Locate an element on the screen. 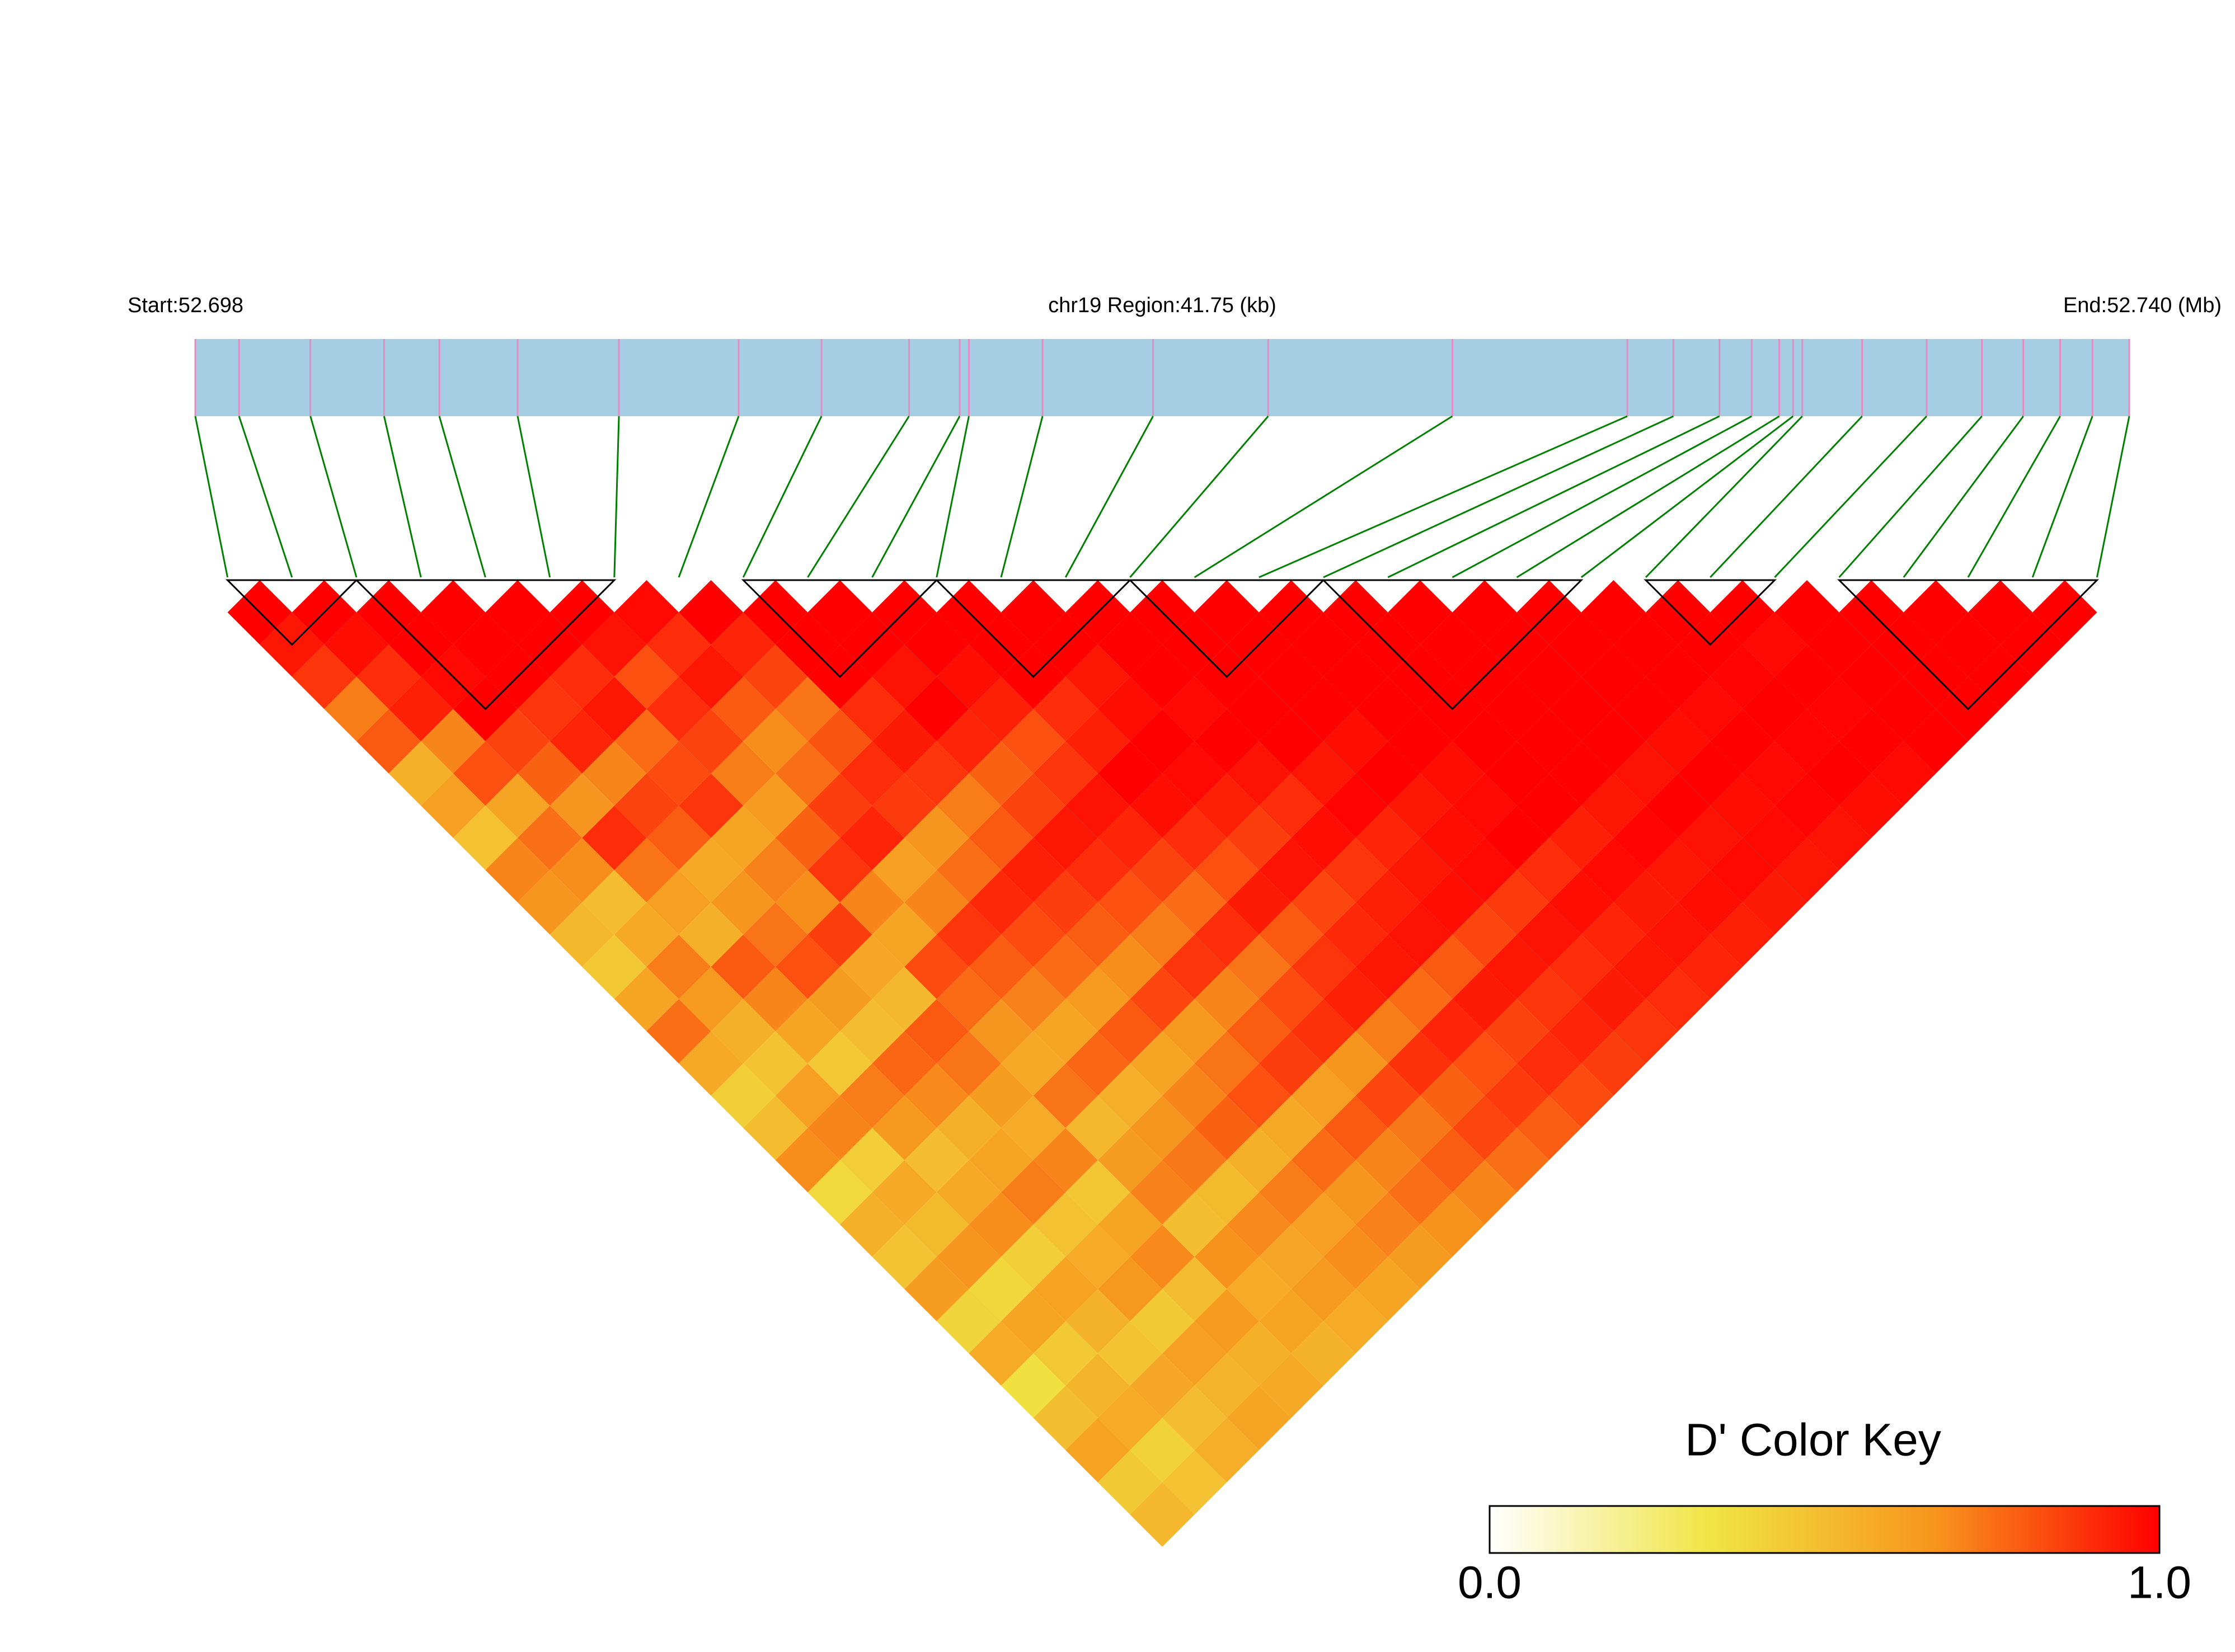 This screenshot has width=2235, height=1652. haplotype-block is located at coordinates (1968, 645).